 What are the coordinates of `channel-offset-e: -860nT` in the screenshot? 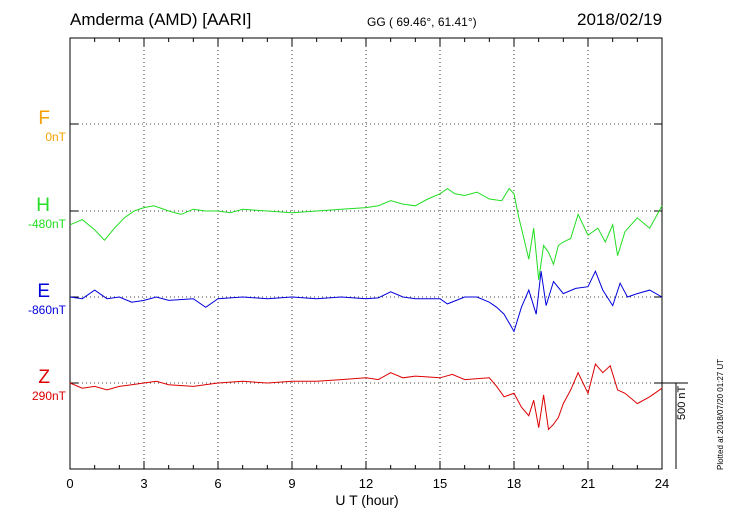 It's located at (46, 310).